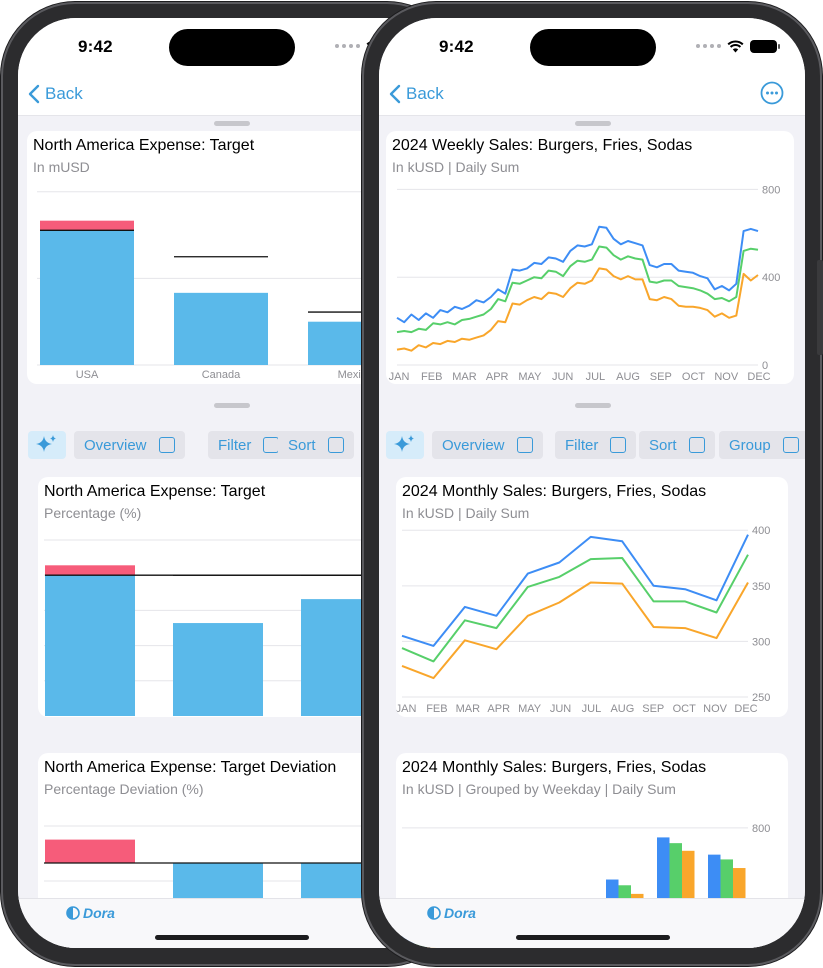 Image resolution: width=823 pixels, height=968 pixels. I want to click on group-toggle: Group, so click(762, 445).